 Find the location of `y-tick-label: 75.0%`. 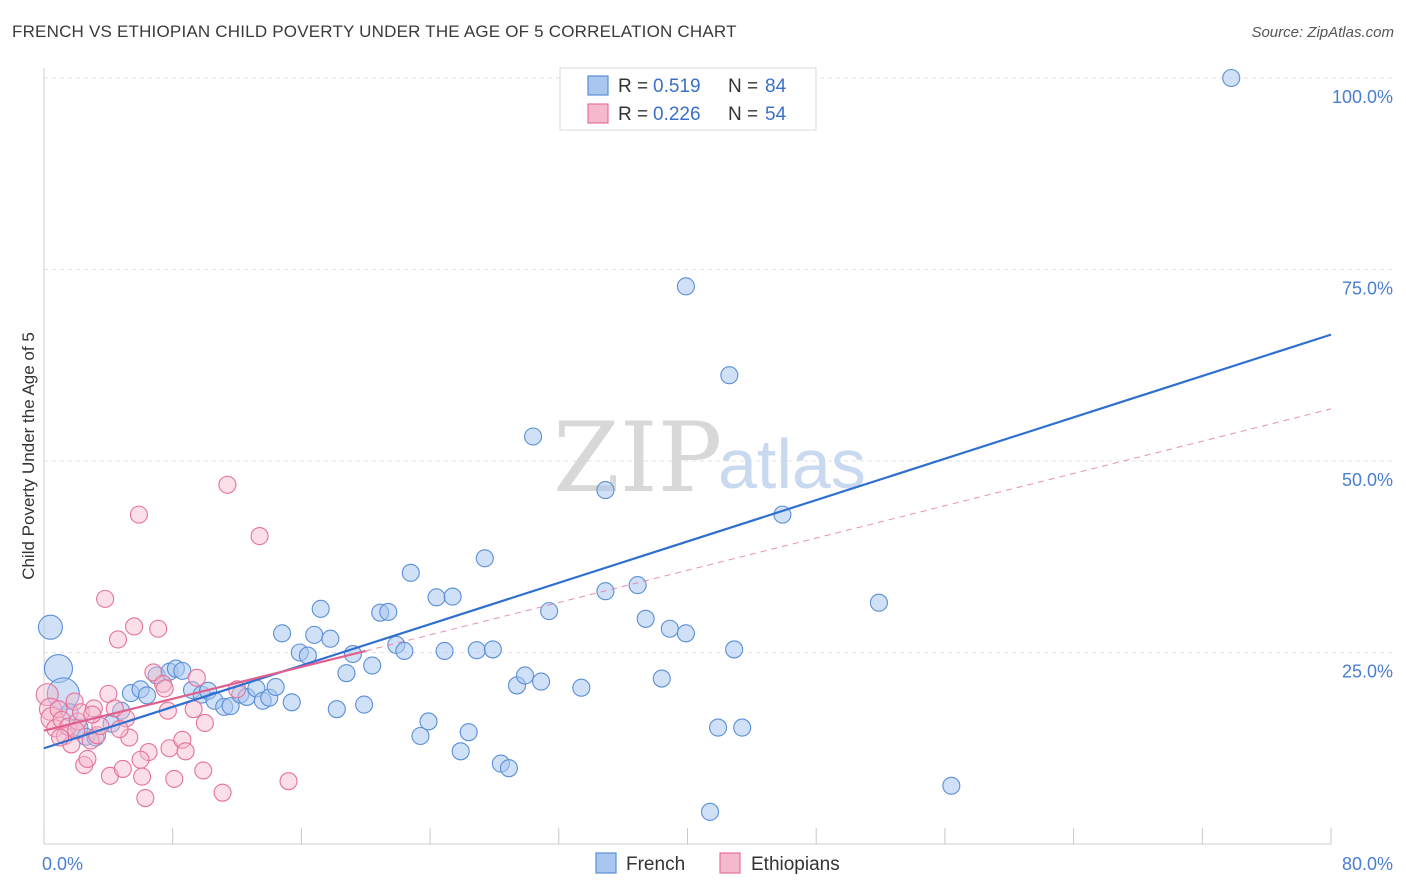

y-tick-label: 75.0% is located at coordinates (1367, 289).